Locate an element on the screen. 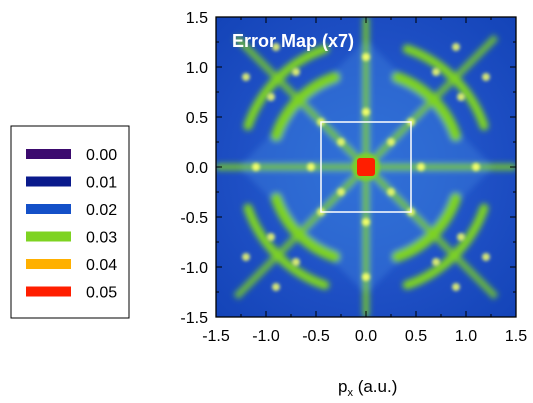 The height and width of the screenshot is (403, 533). y-tick-label: 1.0 is located at coordinates (197, 68).